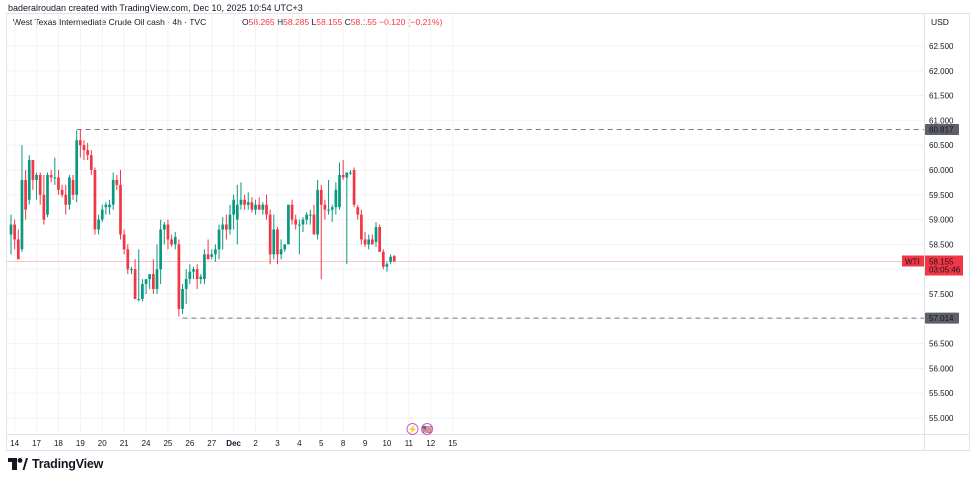 This screenshot has height=480, width=975. Describe the element at coordinates (941, 96) in the screenshot. I see `y-tick-label: 61.500` at that location.